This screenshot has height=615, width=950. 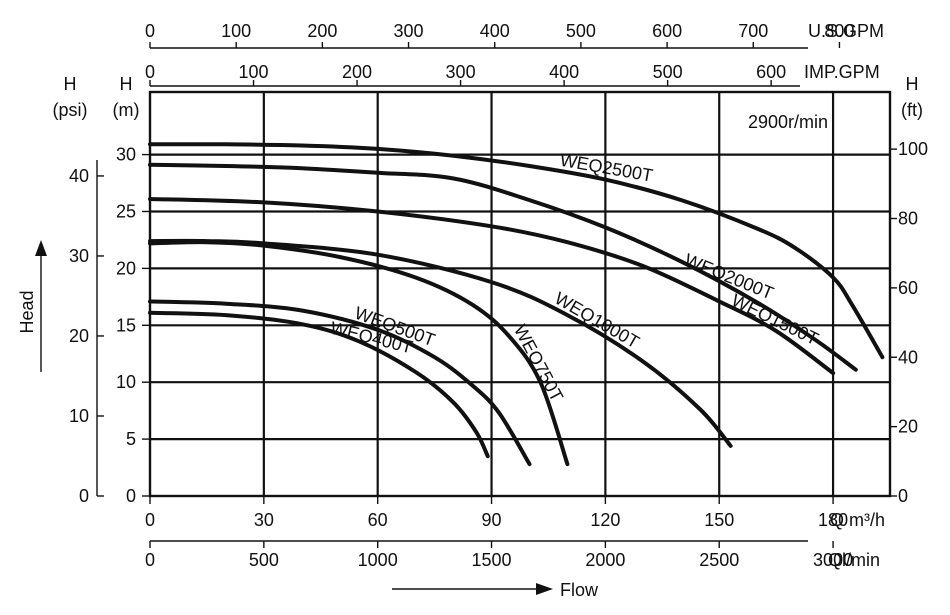 I want to click on x-tick-label-impgpm: 200, so click(x=357, y=72).